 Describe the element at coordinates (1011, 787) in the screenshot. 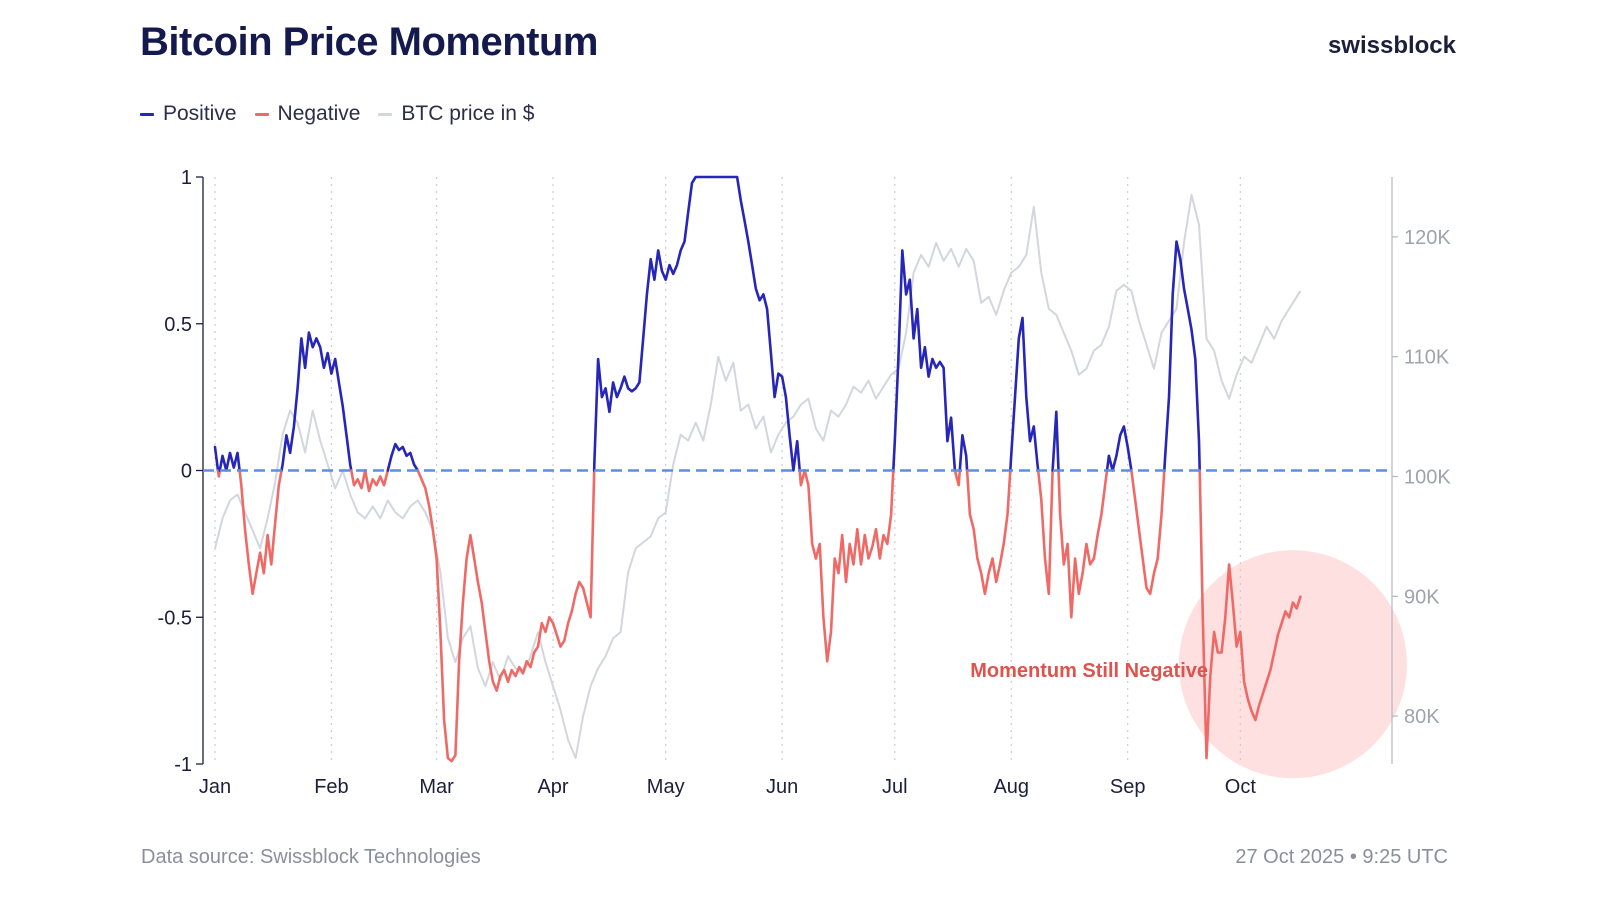

I see `x-tick-label-aug: Aug` at that location.